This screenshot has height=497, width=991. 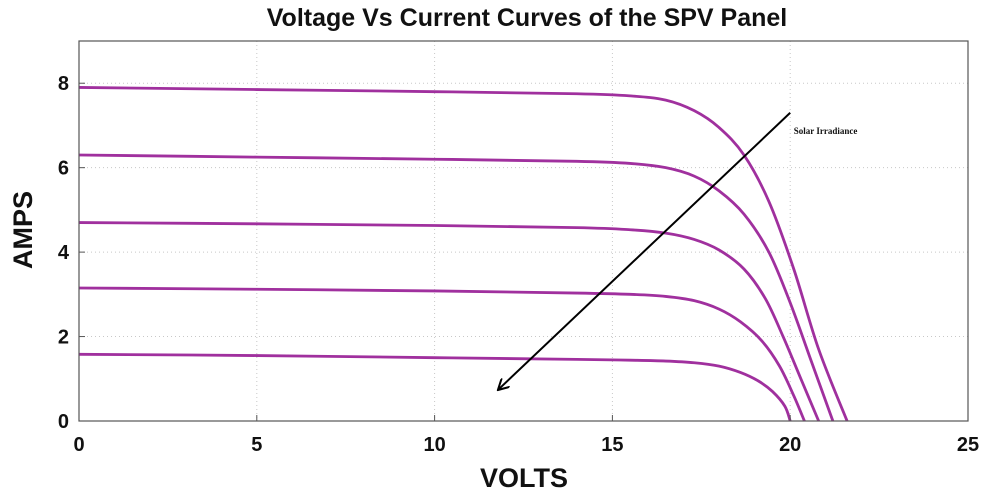 I want to click on y-tick-label-2: 4, so click(x=64, y=253).